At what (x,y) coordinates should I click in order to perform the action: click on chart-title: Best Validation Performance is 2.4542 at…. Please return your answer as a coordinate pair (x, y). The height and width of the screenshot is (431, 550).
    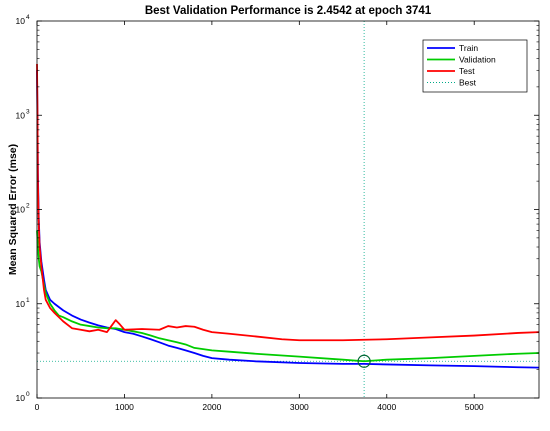
    Looking at the image, I should click on (288, 11).